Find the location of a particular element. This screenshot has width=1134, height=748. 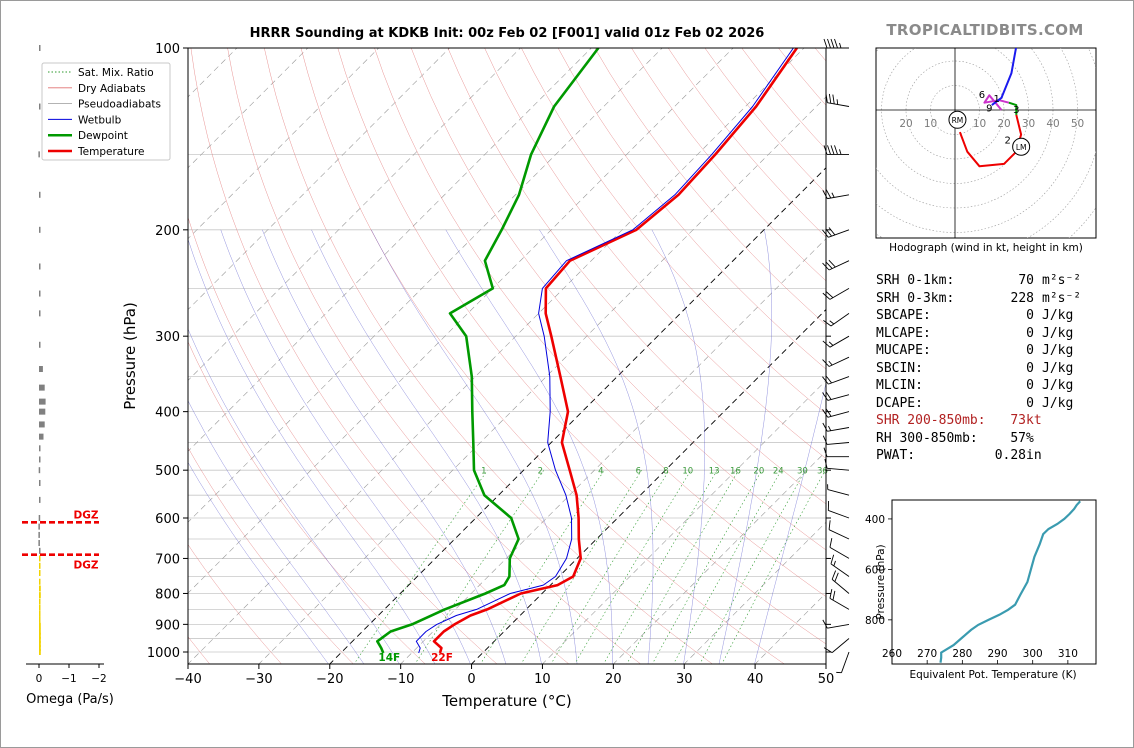

index-row: MLCAPE: 0 J/kg is located at coordinates (986, 334).